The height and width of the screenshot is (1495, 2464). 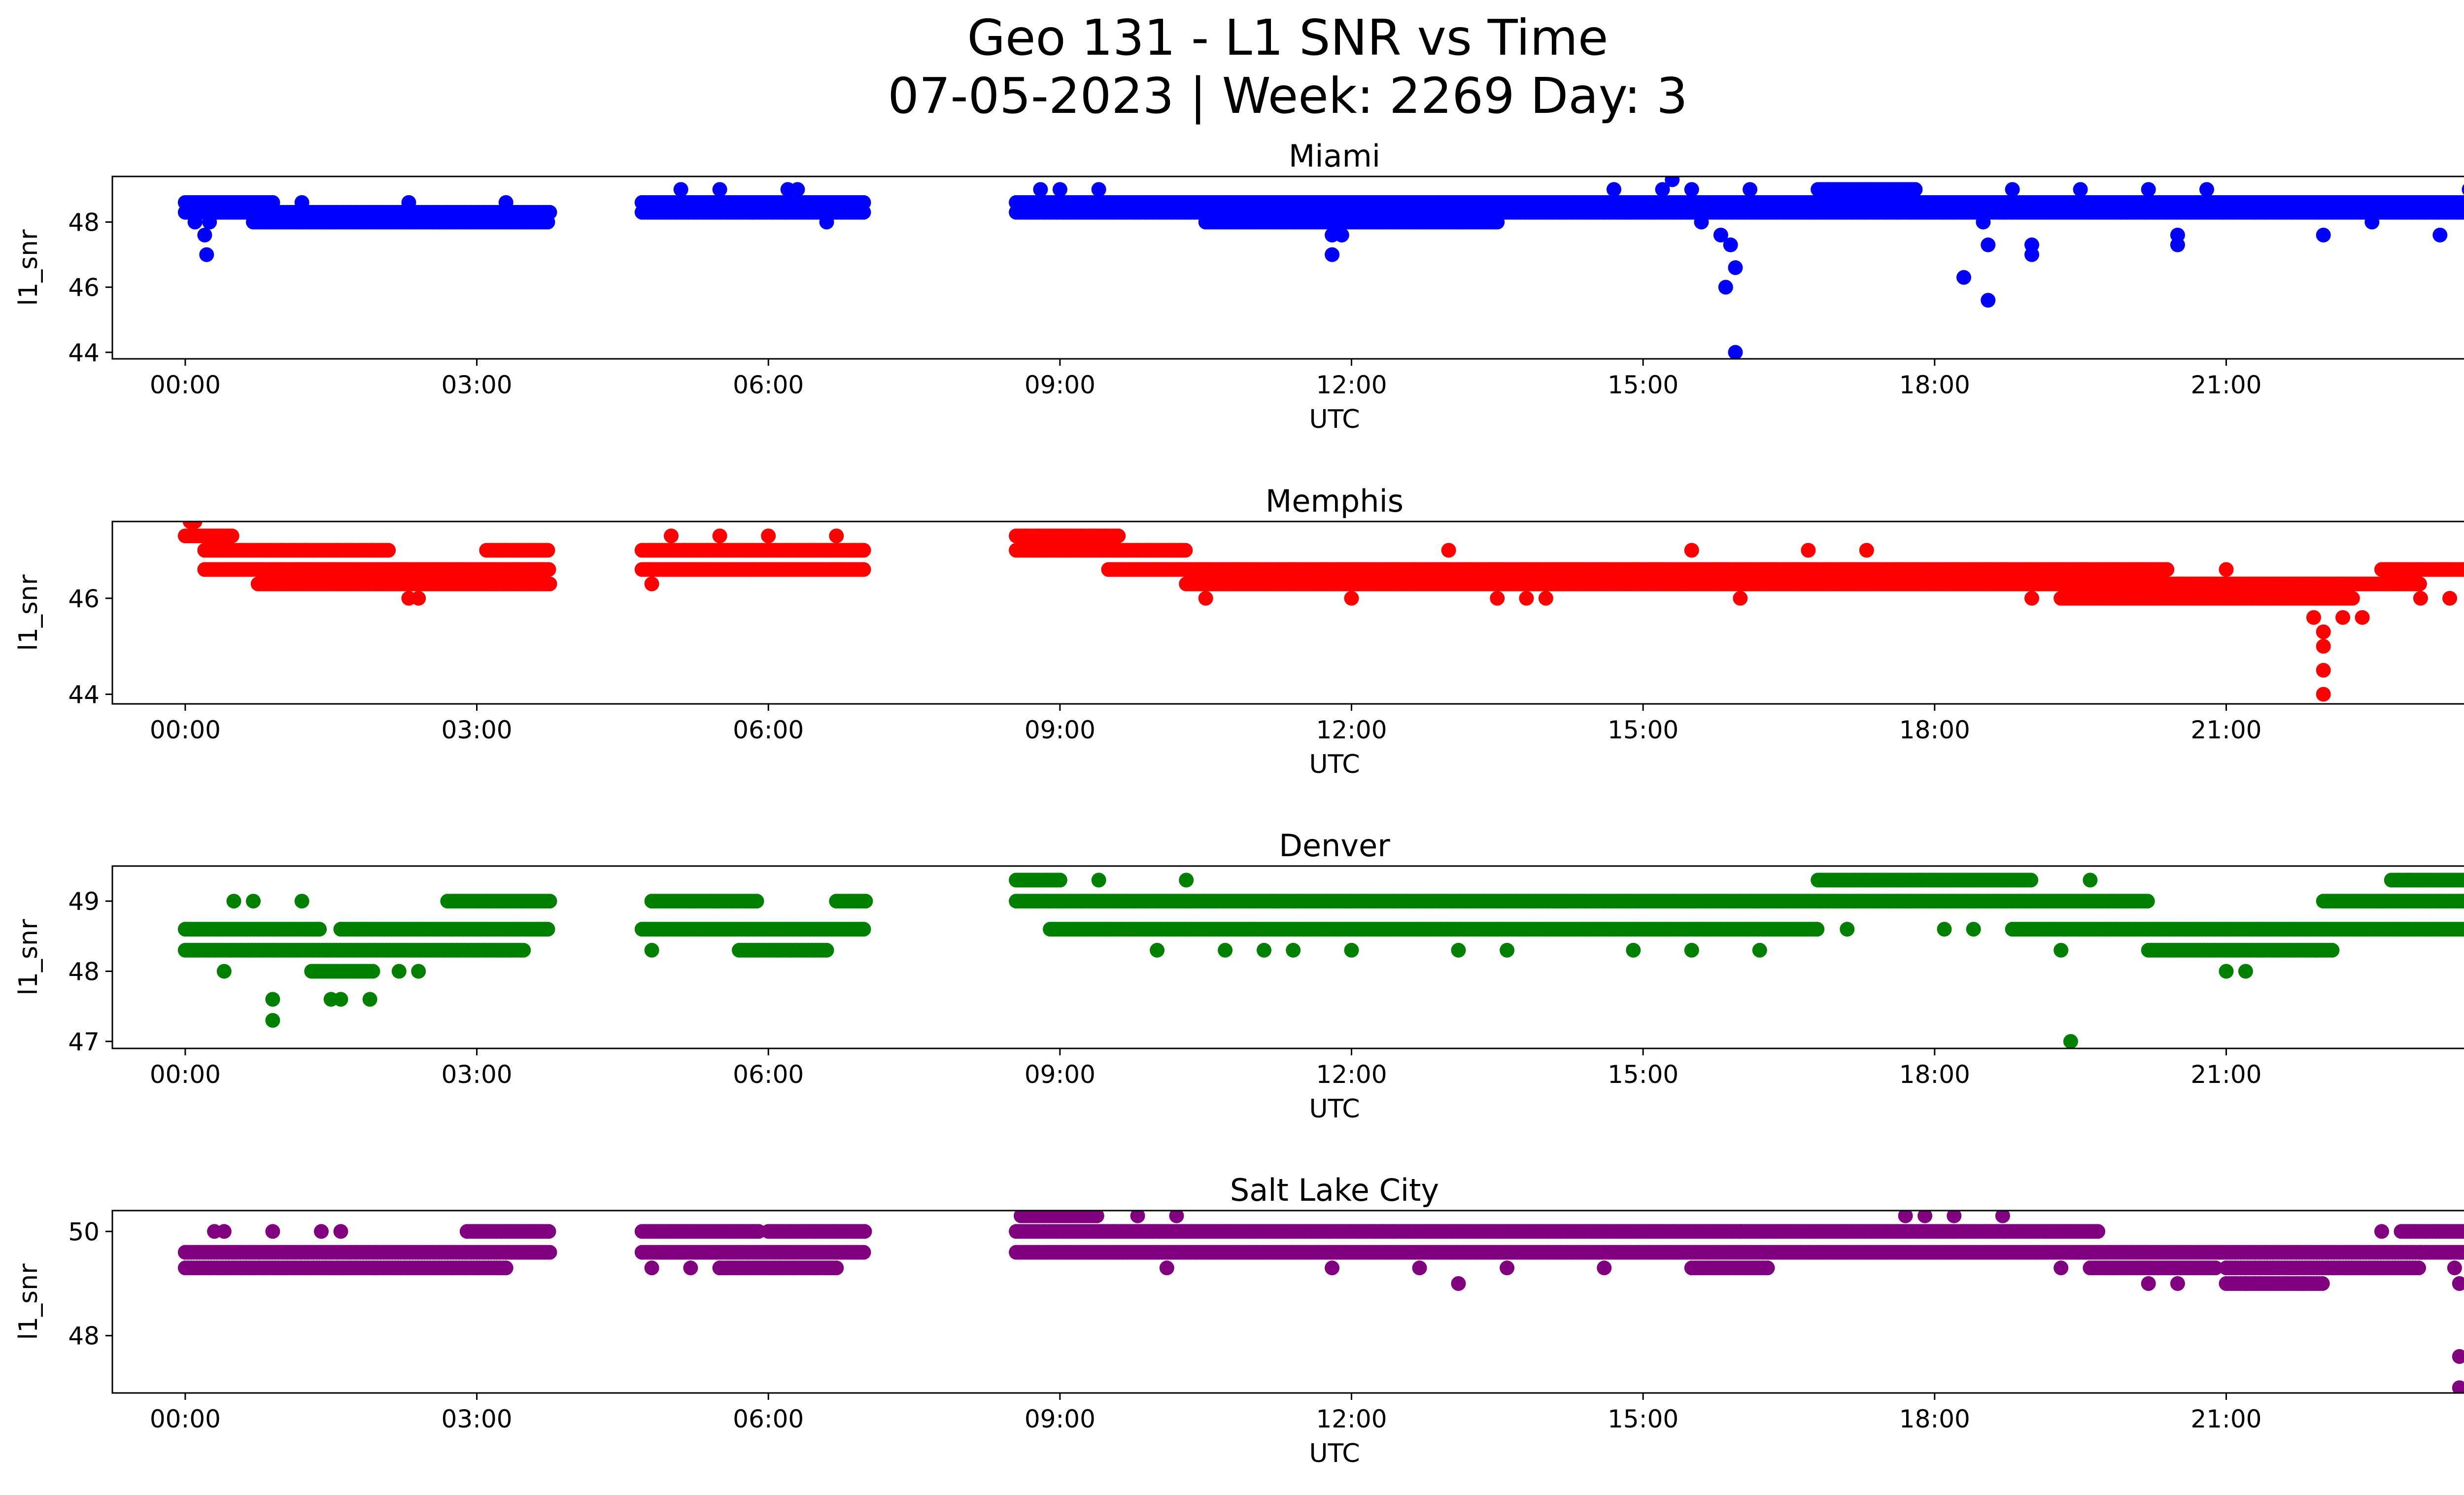 What do you see at coordinates (1334, 846) in the screenshot?
I see `subplot-title: Denver` at bounding box center [1334, 846].